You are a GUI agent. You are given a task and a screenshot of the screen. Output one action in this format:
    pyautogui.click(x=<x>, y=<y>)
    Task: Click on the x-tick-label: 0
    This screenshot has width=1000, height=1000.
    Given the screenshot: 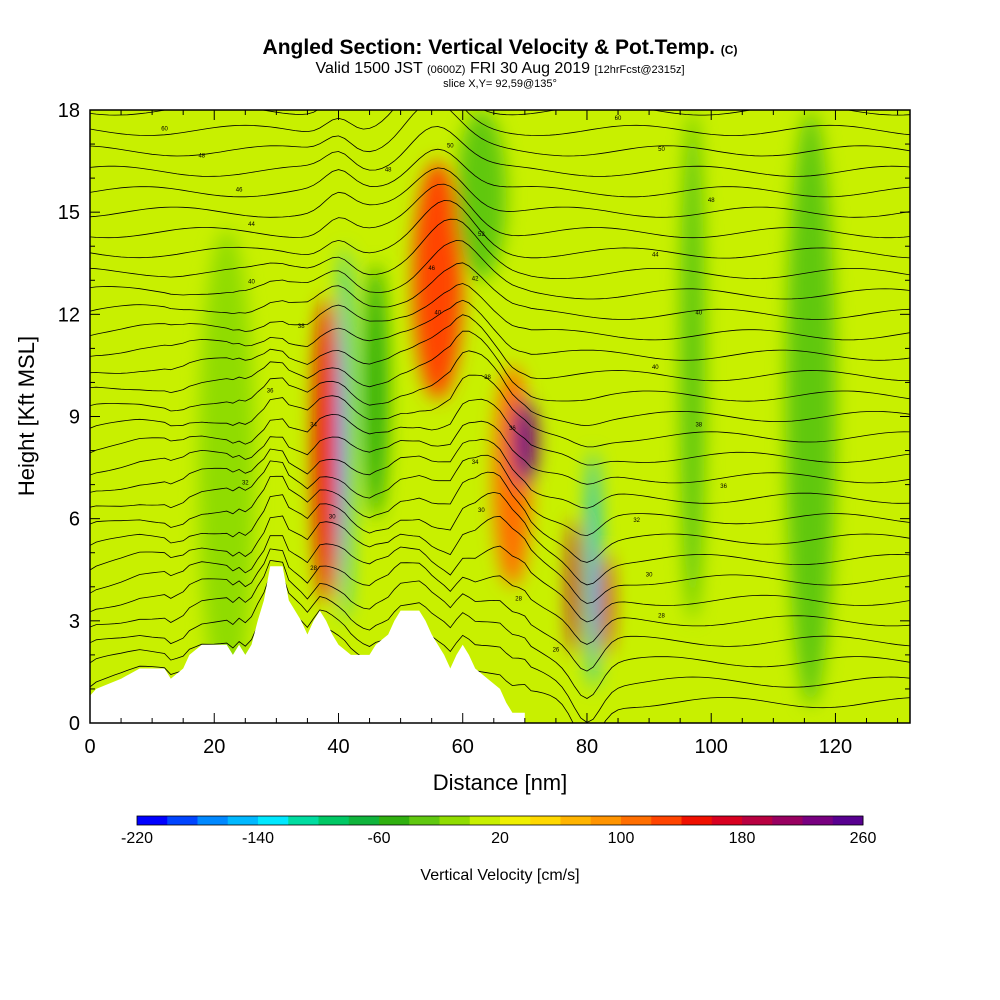 What is the action you would take?
    pyautogui.click(x=89, y=747)
    